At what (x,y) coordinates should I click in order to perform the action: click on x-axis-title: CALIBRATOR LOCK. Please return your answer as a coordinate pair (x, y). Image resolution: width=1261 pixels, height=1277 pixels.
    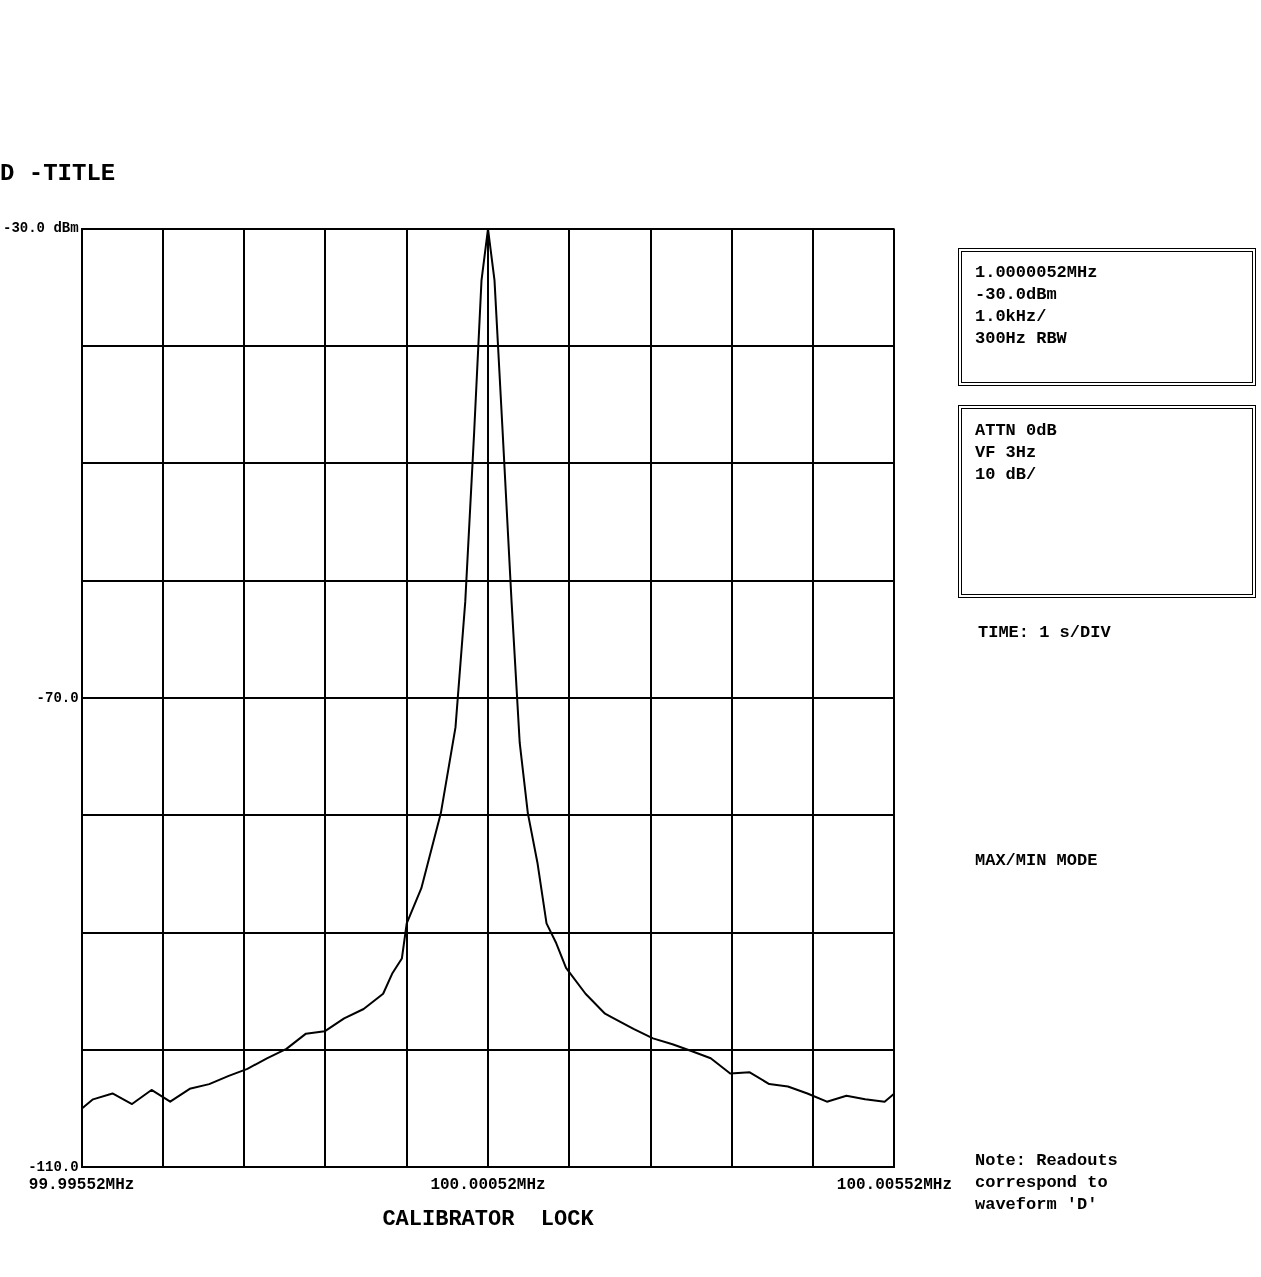
    Looking at the image, I should click on (488, 1220).